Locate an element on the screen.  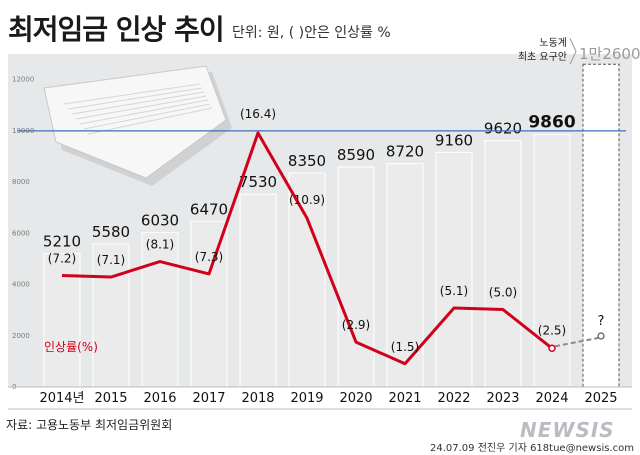
credit-line: 24.07.09 전진우 기자 618tue@newsis.com is located at coordinates (532, 448).